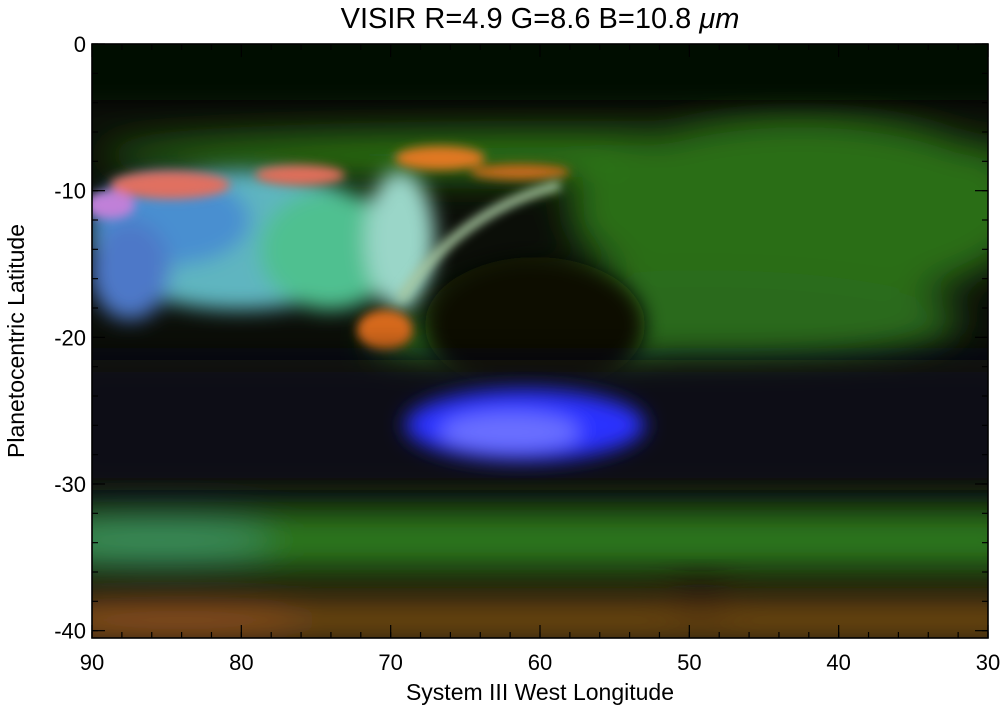  Describe the element at coordinates (689, 662) in the screenshot. I see `x-tick-label: 50` at that location.